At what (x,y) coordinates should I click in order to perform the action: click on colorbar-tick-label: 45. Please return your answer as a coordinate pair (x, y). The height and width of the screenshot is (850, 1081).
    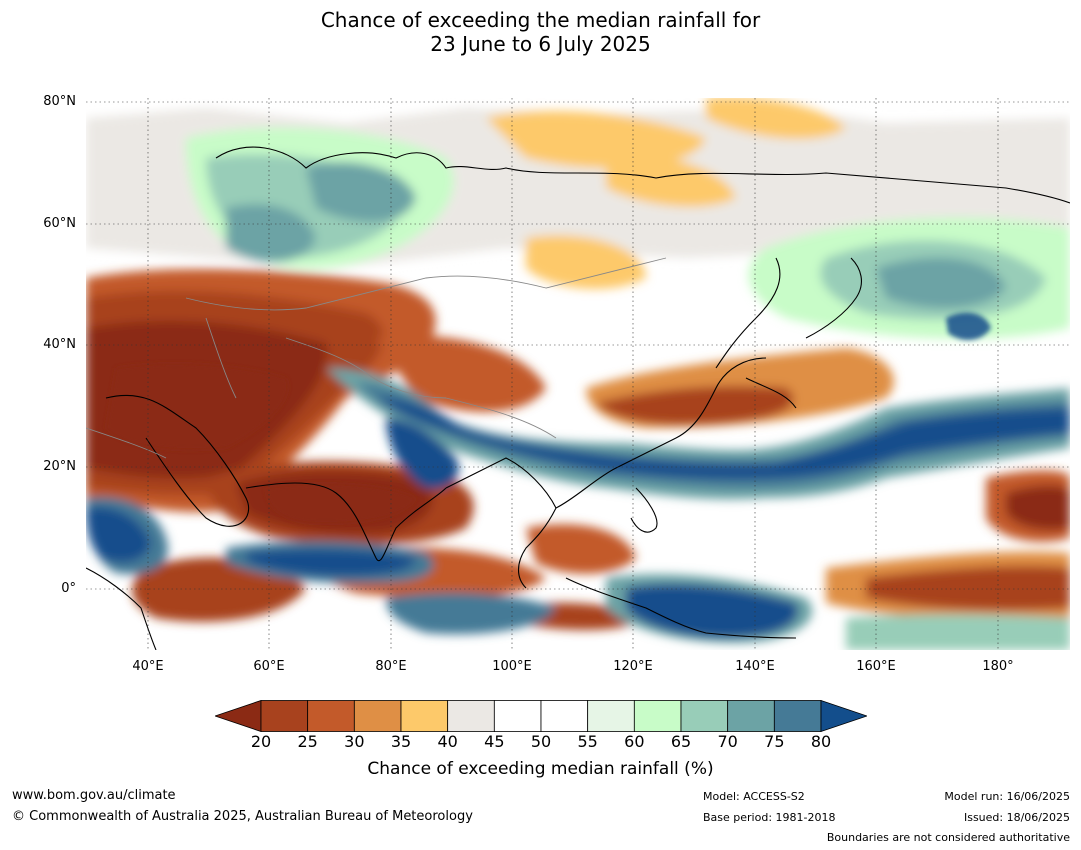
    Looking at the image, I should click on (494, 741).